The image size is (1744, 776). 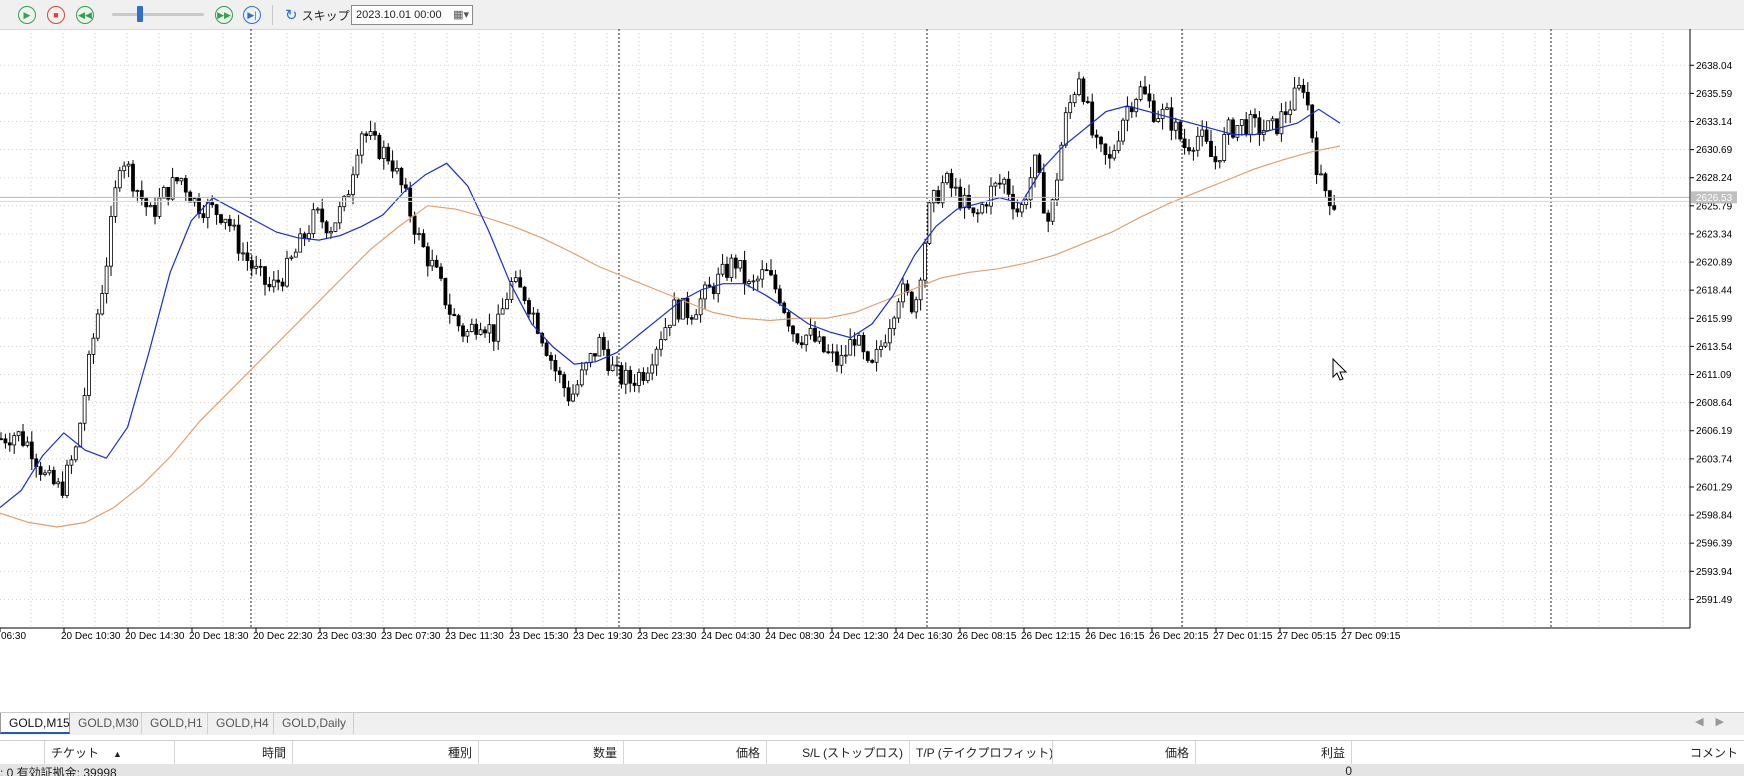 What do you see at coordinates (234, 753) in the screenshot?
I see `col-time: 時間` at bounding box center [234, 753].